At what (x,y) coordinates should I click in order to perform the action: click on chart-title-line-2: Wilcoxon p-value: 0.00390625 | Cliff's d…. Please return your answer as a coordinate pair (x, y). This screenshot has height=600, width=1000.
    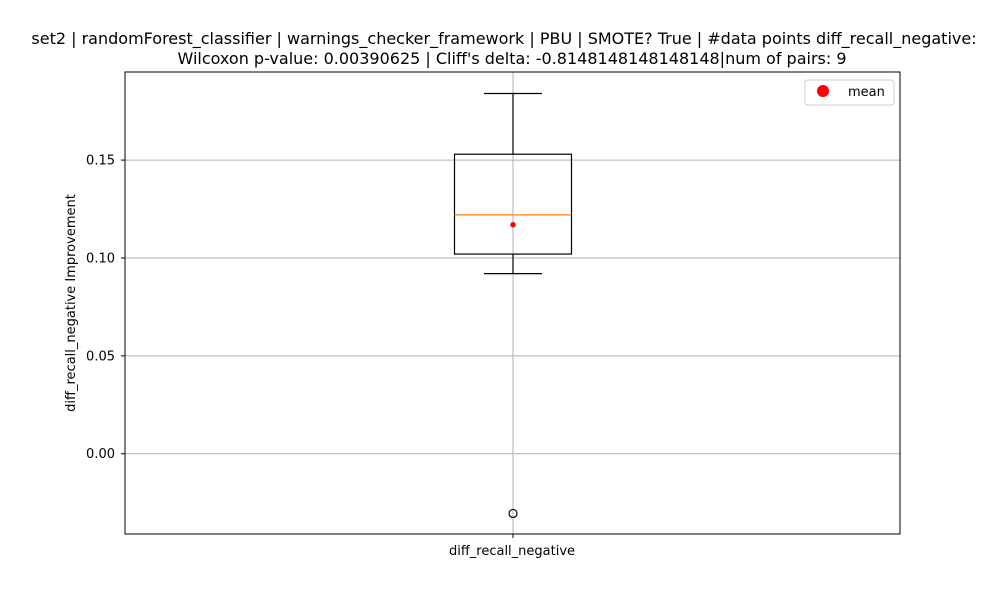
    Looking at the image, I should click on (511, 58).